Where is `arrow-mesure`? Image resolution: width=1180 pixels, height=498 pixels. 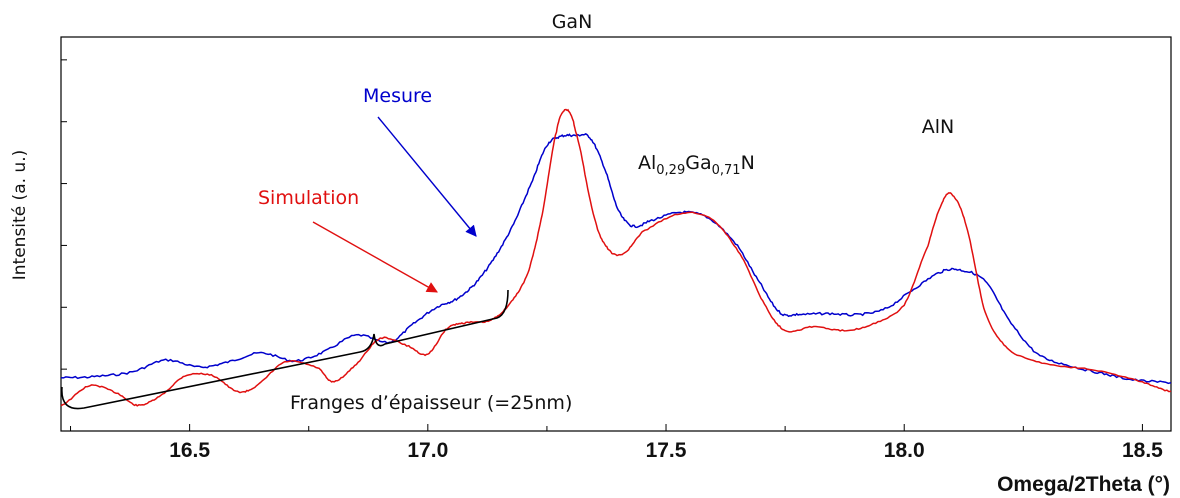
arrow-mesure is located at coordinates (427, 176).